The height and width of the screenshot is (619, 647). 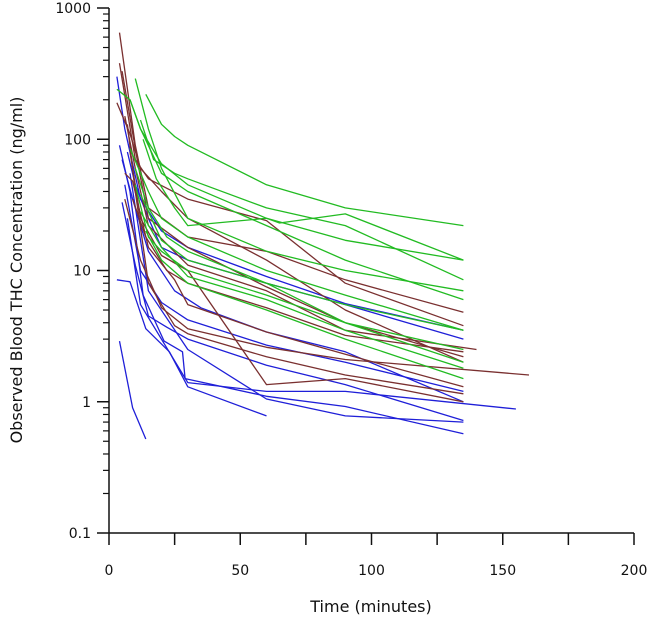 What do you see at coordinates (240, 571) in the screenshot?
I see `x-tick-label: 50` at bounding box center [240, 571].